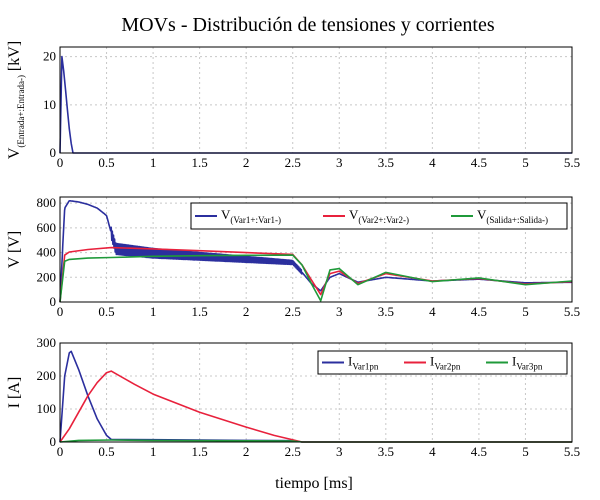  What do you see at coordinates (527, 363) in the screenshot?
I see `legend-label: IVar3pn` at bounding box center [527, 363].